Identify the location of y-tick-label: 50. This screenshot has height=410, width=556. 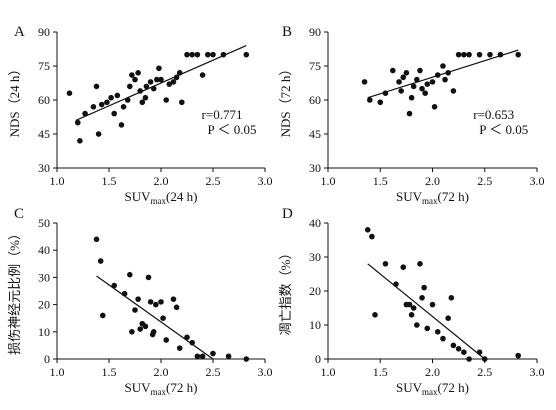
(44, 223).